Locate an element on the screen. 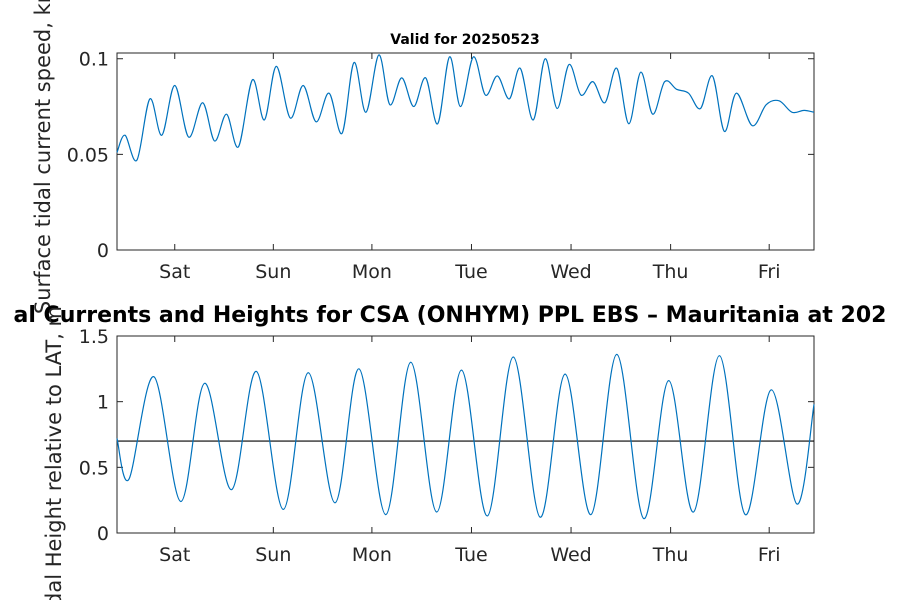 The width and height of the screenshot is (900, 600). current-series is located at coordinates (465, 108).